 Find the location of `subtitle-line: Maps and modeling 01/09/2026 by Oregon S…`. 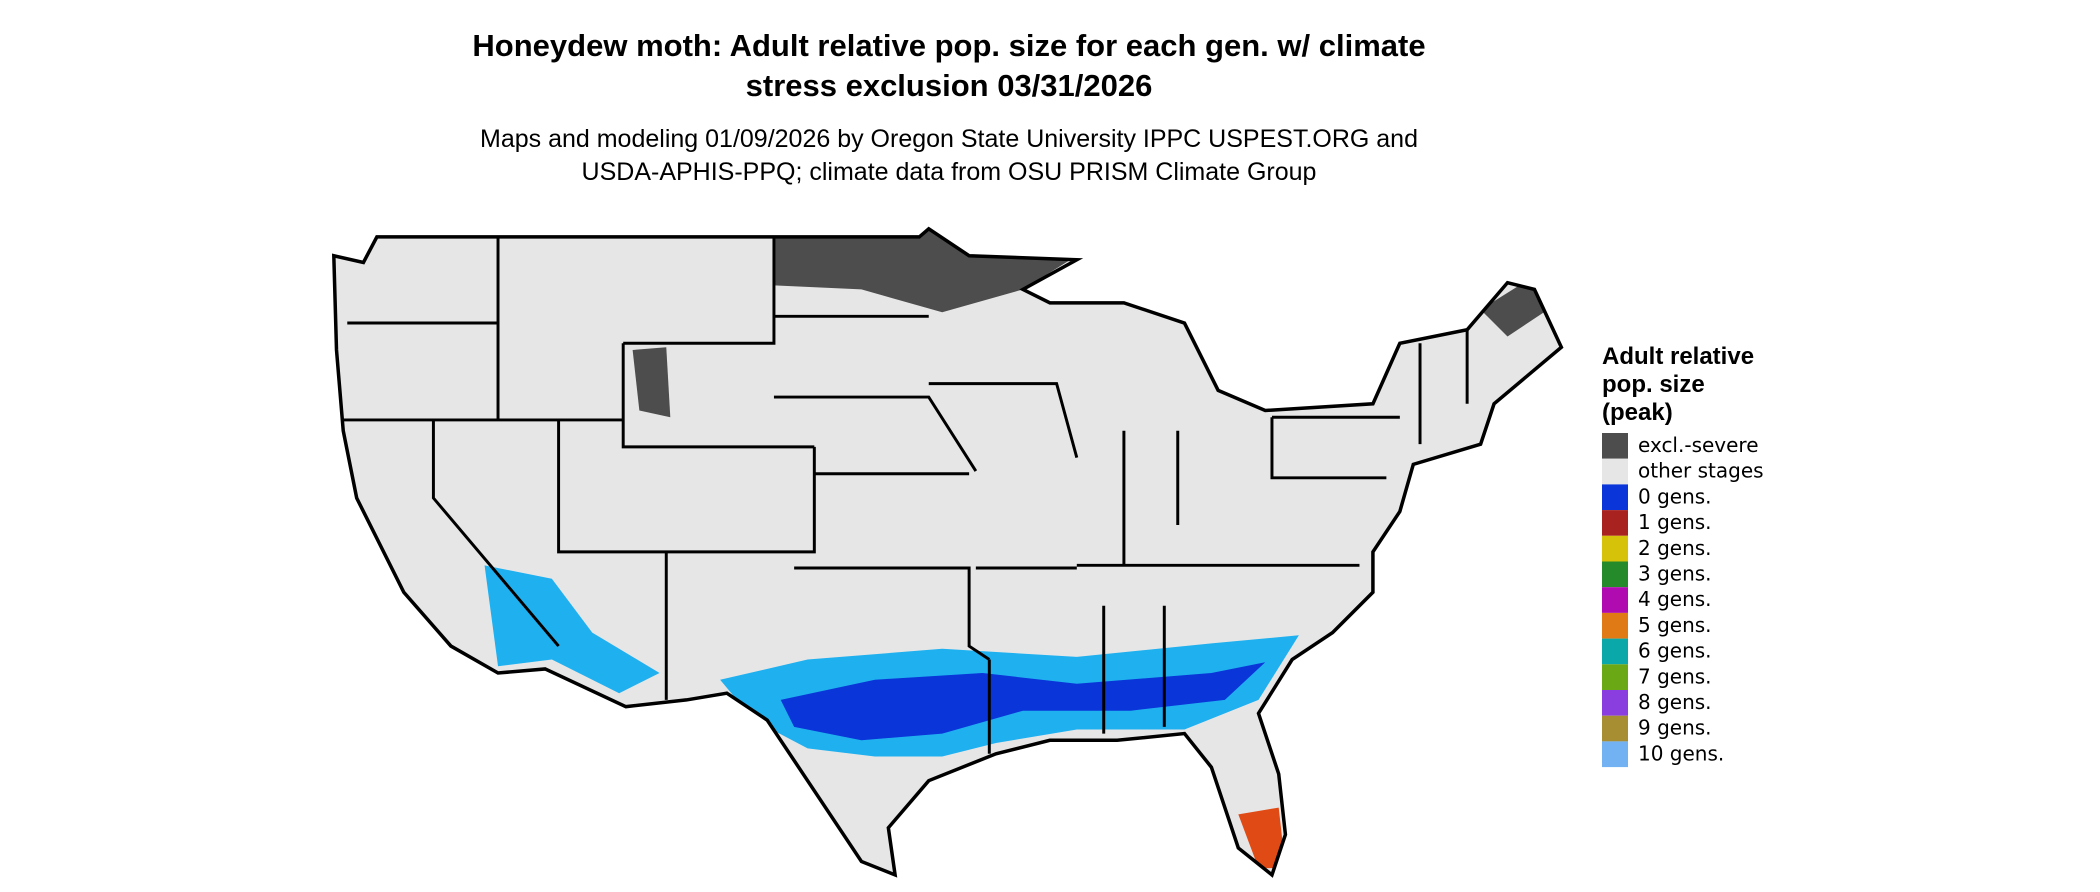

subtitle-line: Maps and modeling 01/09/2026 by Oregon S… is located at coordinates (949, 139).